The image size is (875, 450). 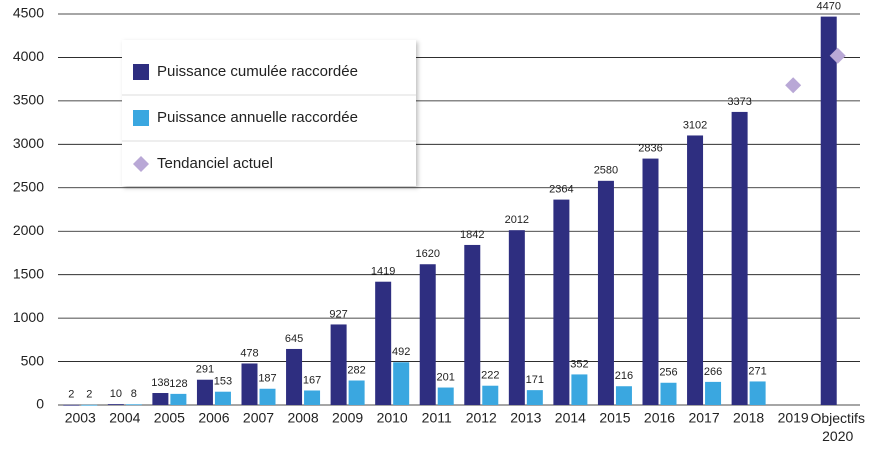 I want to click on x-tick-label: 2003, so click(x=80, y=418).